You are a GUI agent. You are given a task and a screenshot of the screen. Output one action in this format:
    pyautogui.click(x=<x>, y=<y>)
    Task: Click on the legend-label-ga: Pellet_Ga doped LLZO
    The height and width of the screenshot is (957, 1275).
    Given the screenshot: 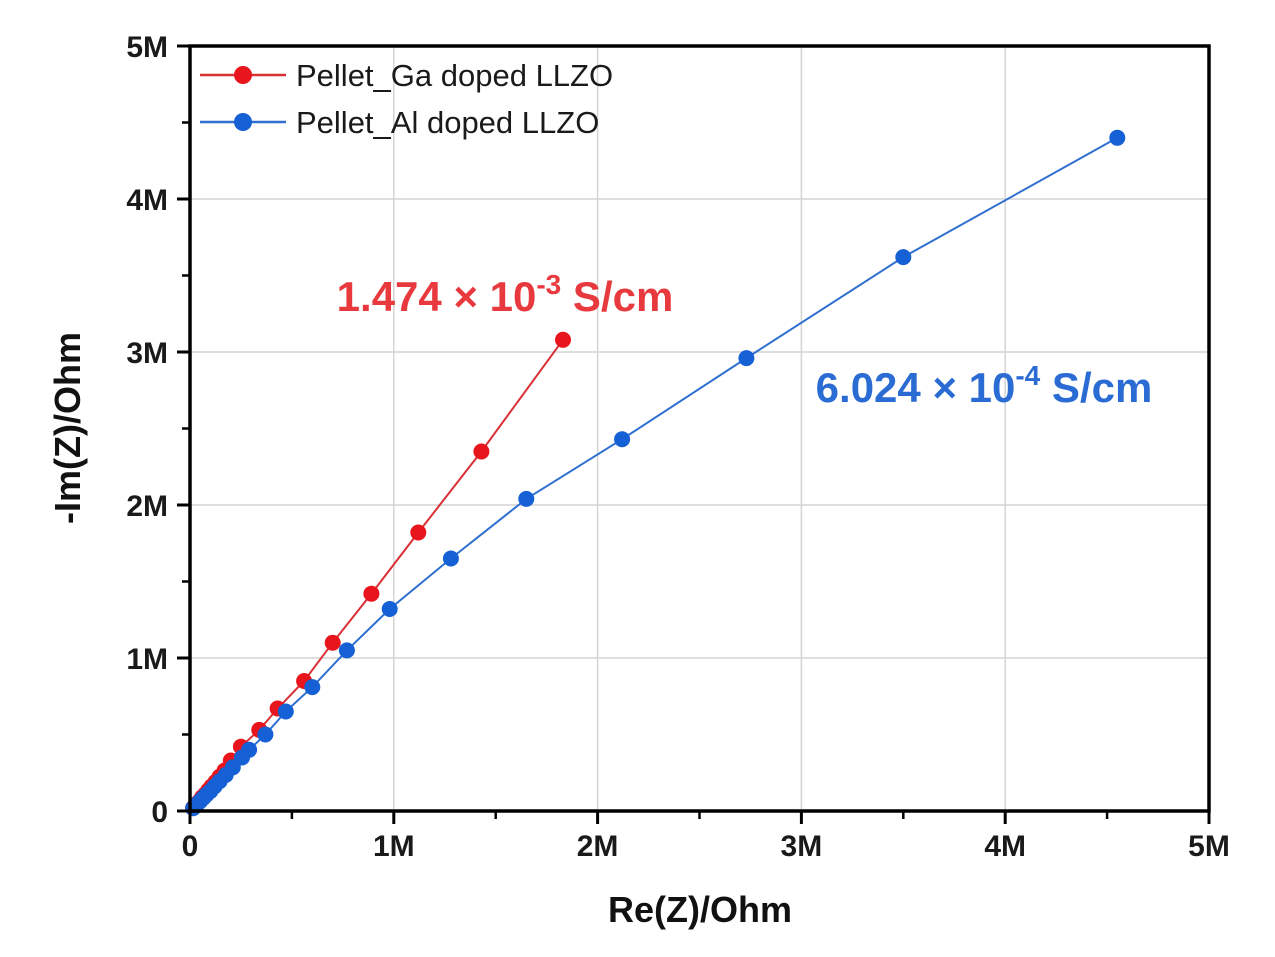 What is the action you would take?
    pyautogui.click(x=454, y=75)
    